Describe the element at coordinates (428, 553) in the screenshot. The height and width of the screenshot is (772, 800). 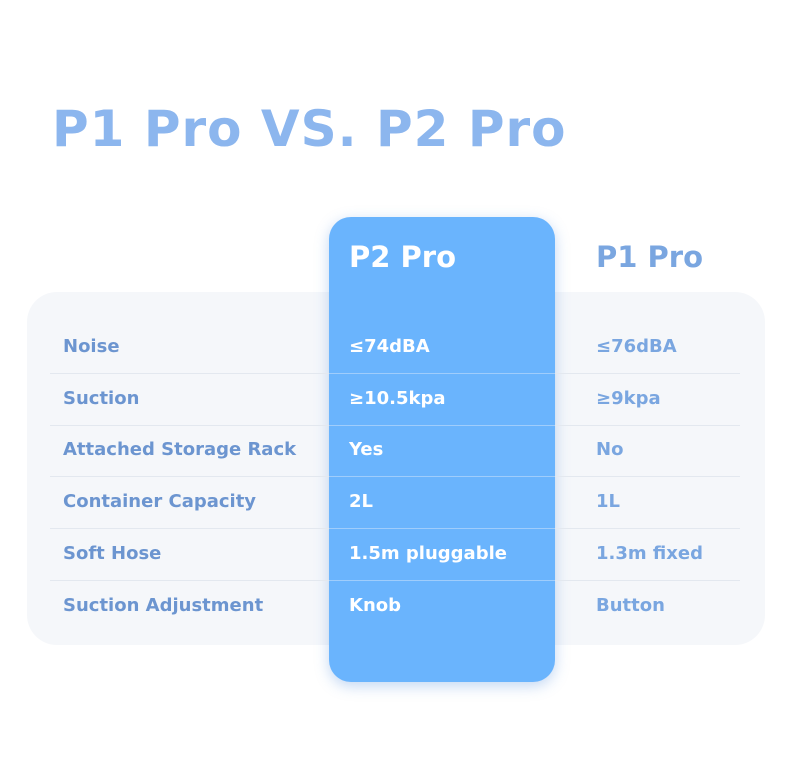
I see `p2-pro-value: 1.5m pluggable` at that location.